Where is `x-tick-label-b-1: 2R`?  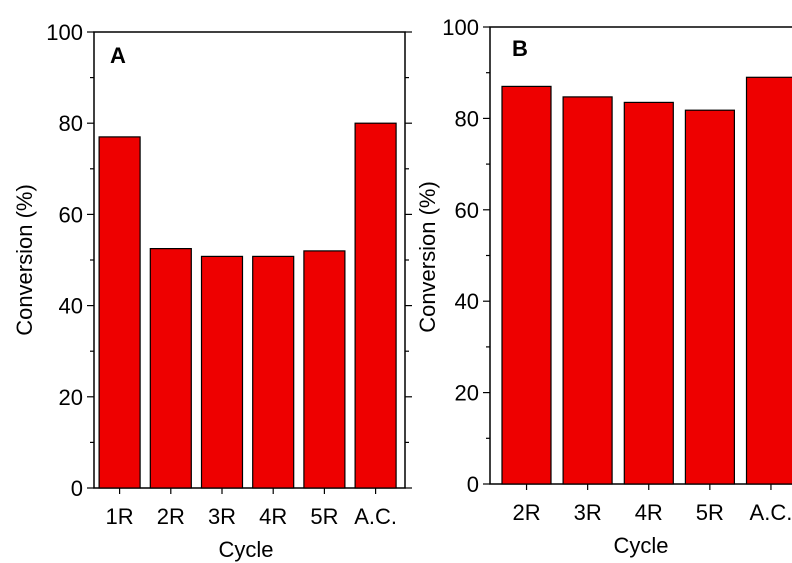
x-tick-label-b-1: 2R is located at coordinates (526, 512).